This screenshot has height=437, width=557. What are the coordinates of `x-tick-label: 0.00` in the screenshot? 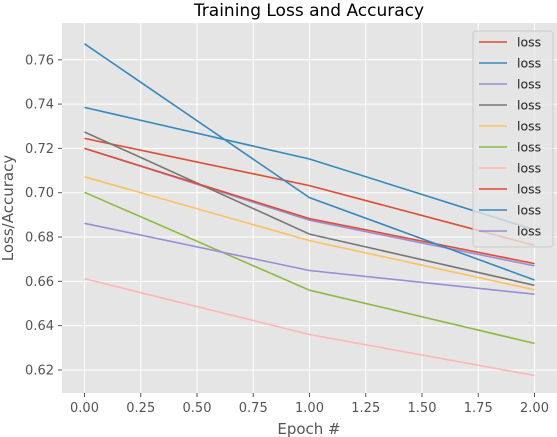 It's located at (84, 408).